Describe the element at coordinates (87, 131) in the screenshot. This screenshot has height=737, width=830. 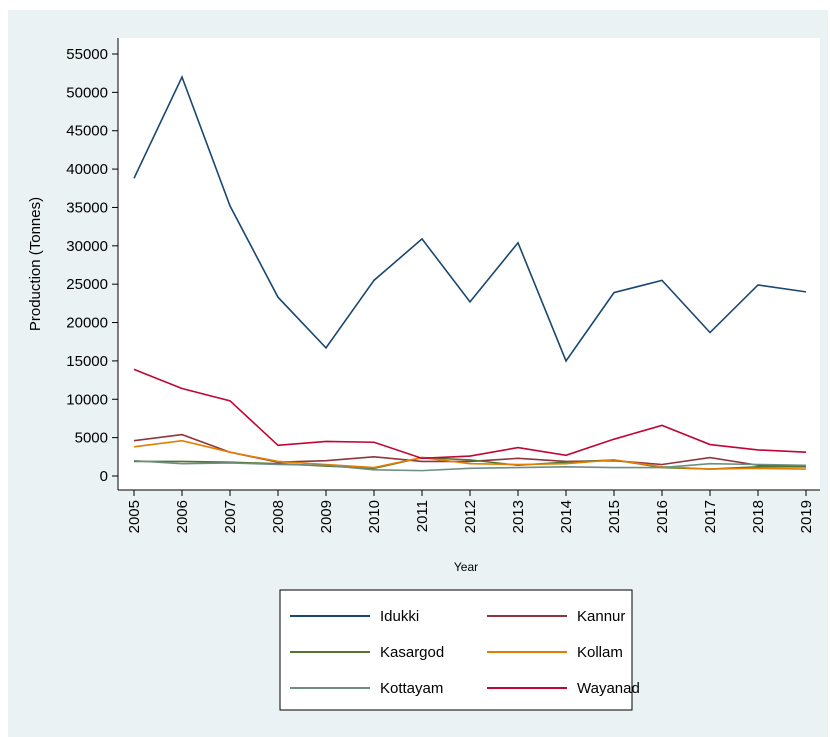
I see `y-tick-label: 45000` at that location.